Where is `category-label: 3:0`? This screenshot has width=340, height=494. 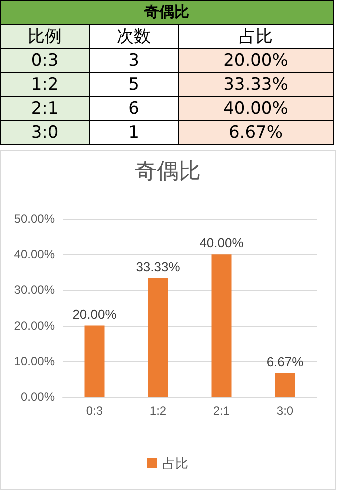
category-label: 3:0 is located at coordinates (45, 132).